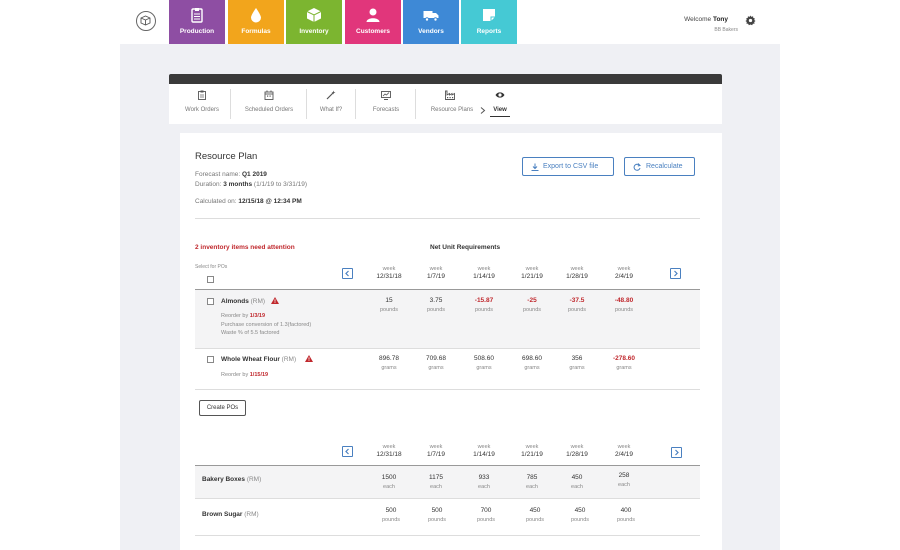 Image resolution: width=900 pixels, height=550 pixels. I want to click on reorder-label: Reorder by, so click(235, 375).